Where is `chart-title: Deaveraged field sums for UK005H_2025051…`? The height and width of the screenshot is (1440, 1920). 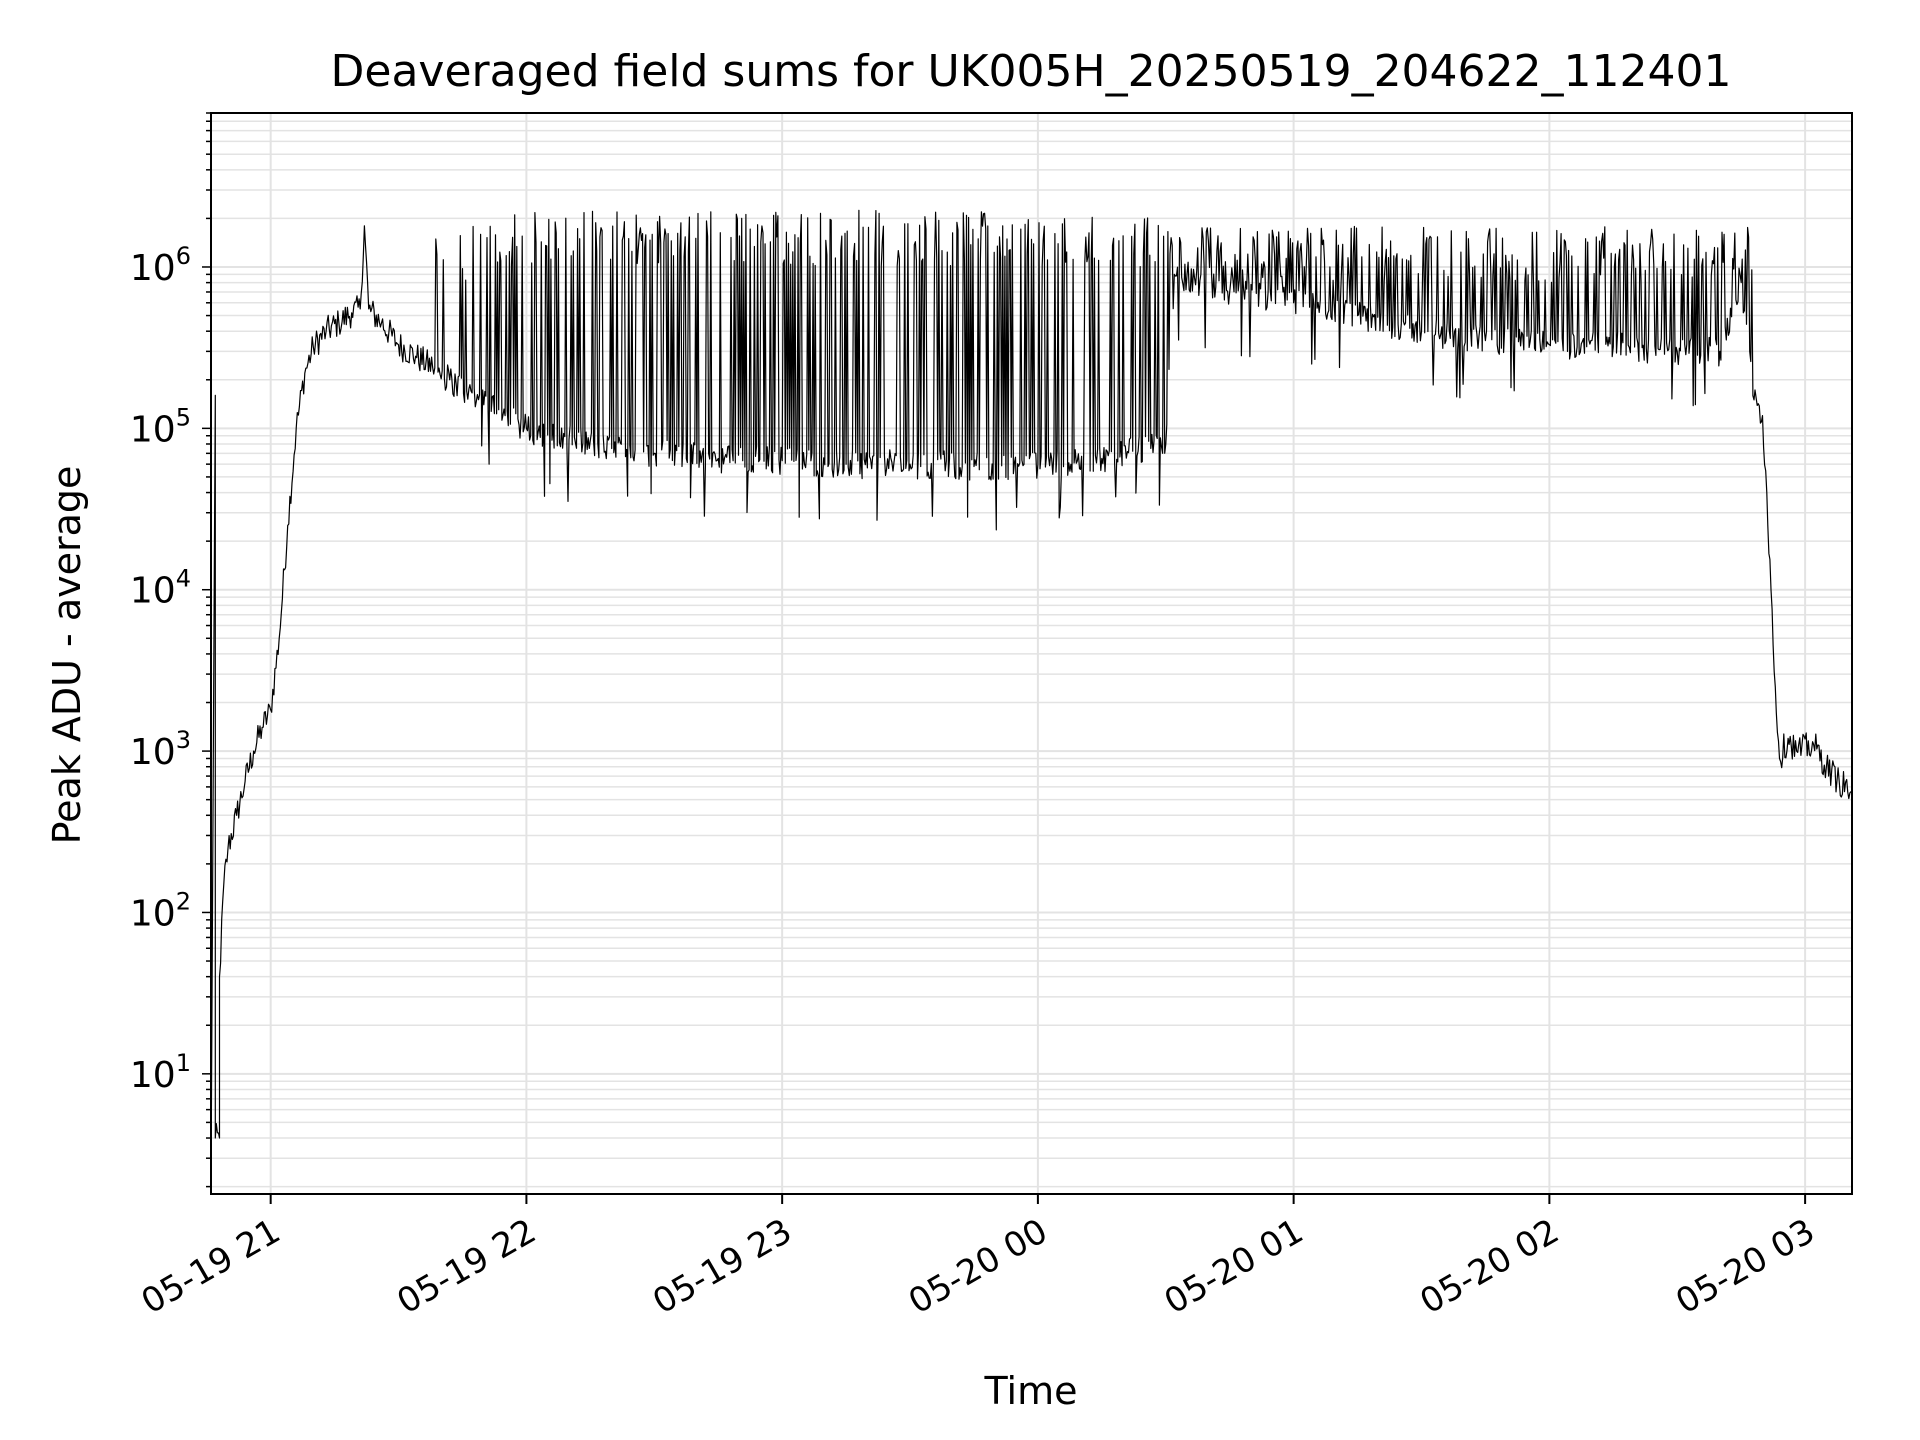
chart-title: Deaveraged field sums for UK005H_2025051… is located at coordinates (1031, 71).